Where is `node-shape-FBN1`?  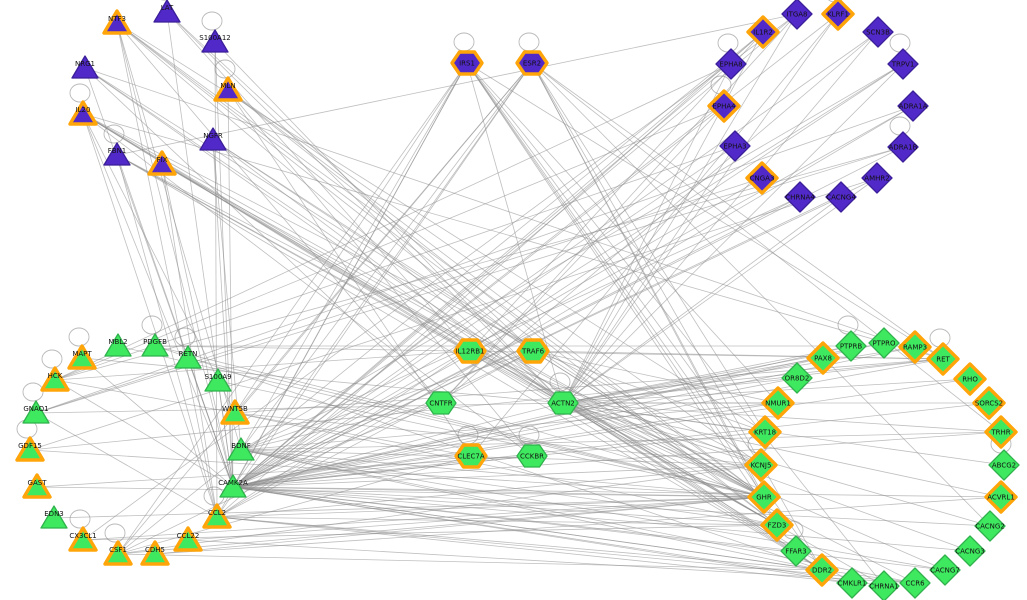 node-shape-FBN1 is located at coordinates (117, 154).